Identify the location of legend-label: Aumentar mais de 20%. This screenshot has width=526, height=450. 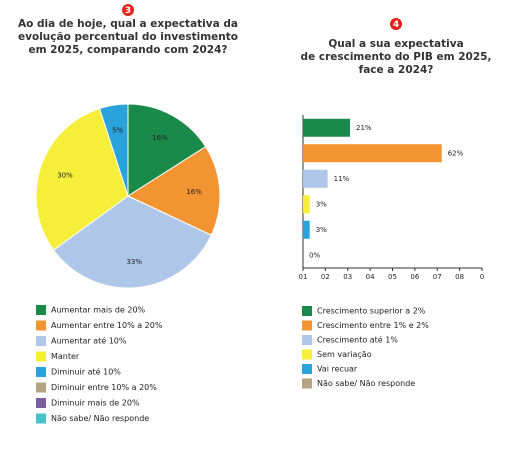
(98, 310).